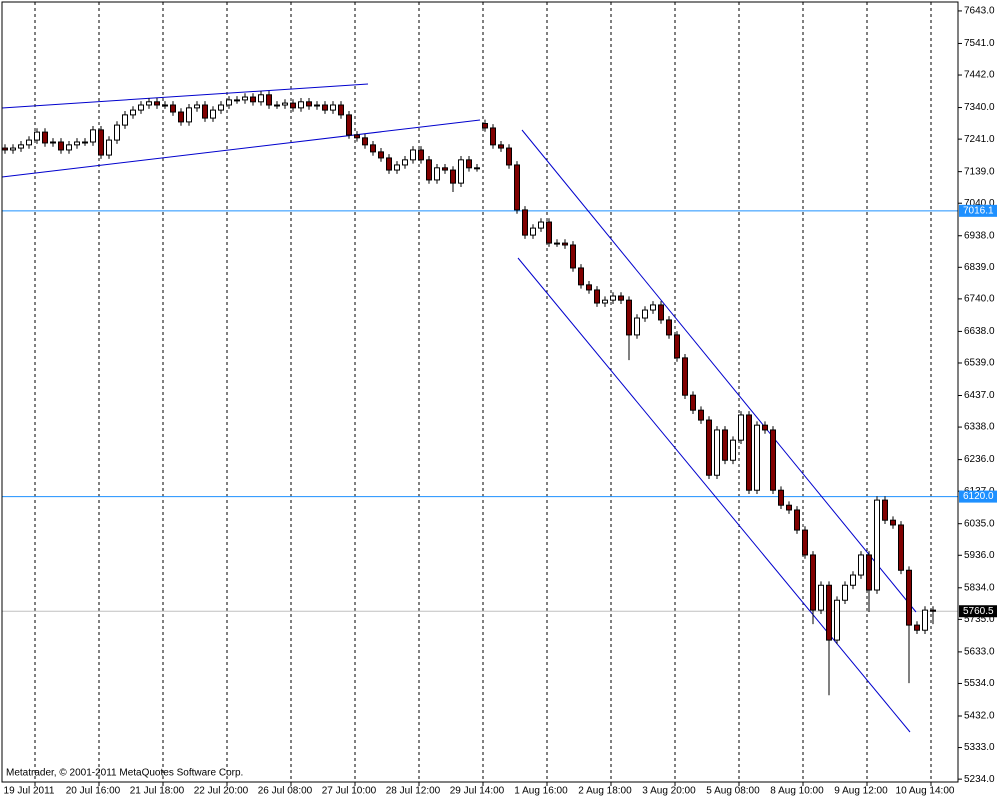  What do you see at coordinates (979, 107) in the screenshot?
I see `y-tick-label: 7340.0` at bounding box center [979, 107].